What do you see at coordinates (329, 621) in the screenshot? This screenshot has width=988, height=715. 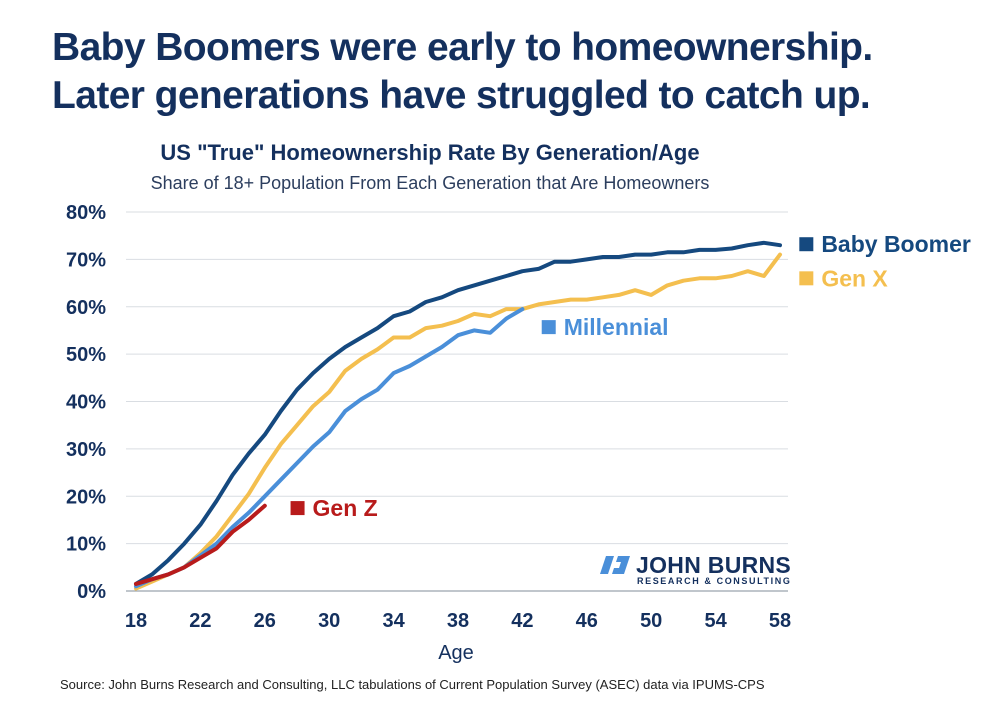 I see `x-tick-label-30: 30` at bounding box center [329, 621].